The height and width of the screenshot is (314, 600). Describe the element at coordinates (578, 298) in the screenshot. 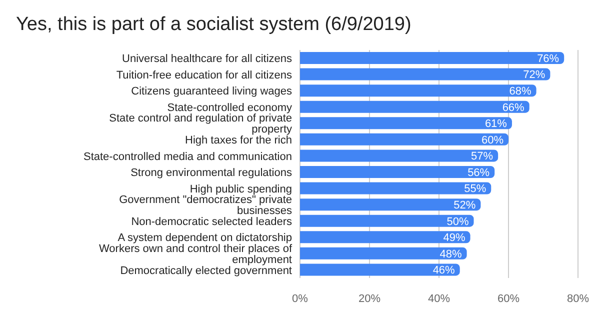

I see `x-tick-label: 80%` at that location.